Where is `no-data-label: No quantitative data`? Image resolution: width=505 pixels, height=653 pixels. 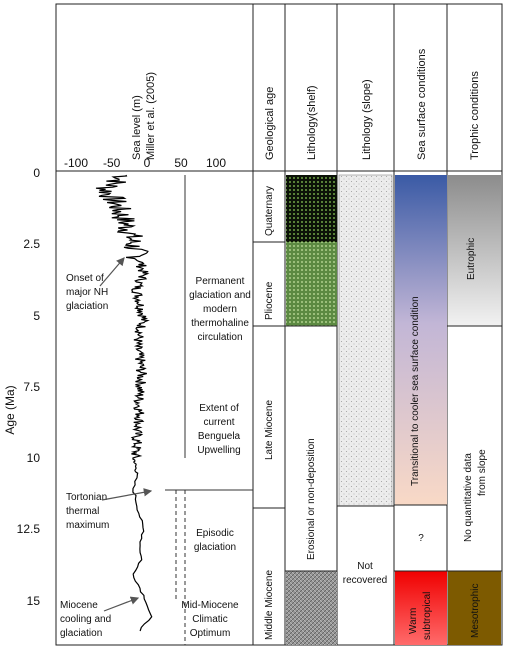 no-data-label: No quantitative data is located at coordinates (468, 497).